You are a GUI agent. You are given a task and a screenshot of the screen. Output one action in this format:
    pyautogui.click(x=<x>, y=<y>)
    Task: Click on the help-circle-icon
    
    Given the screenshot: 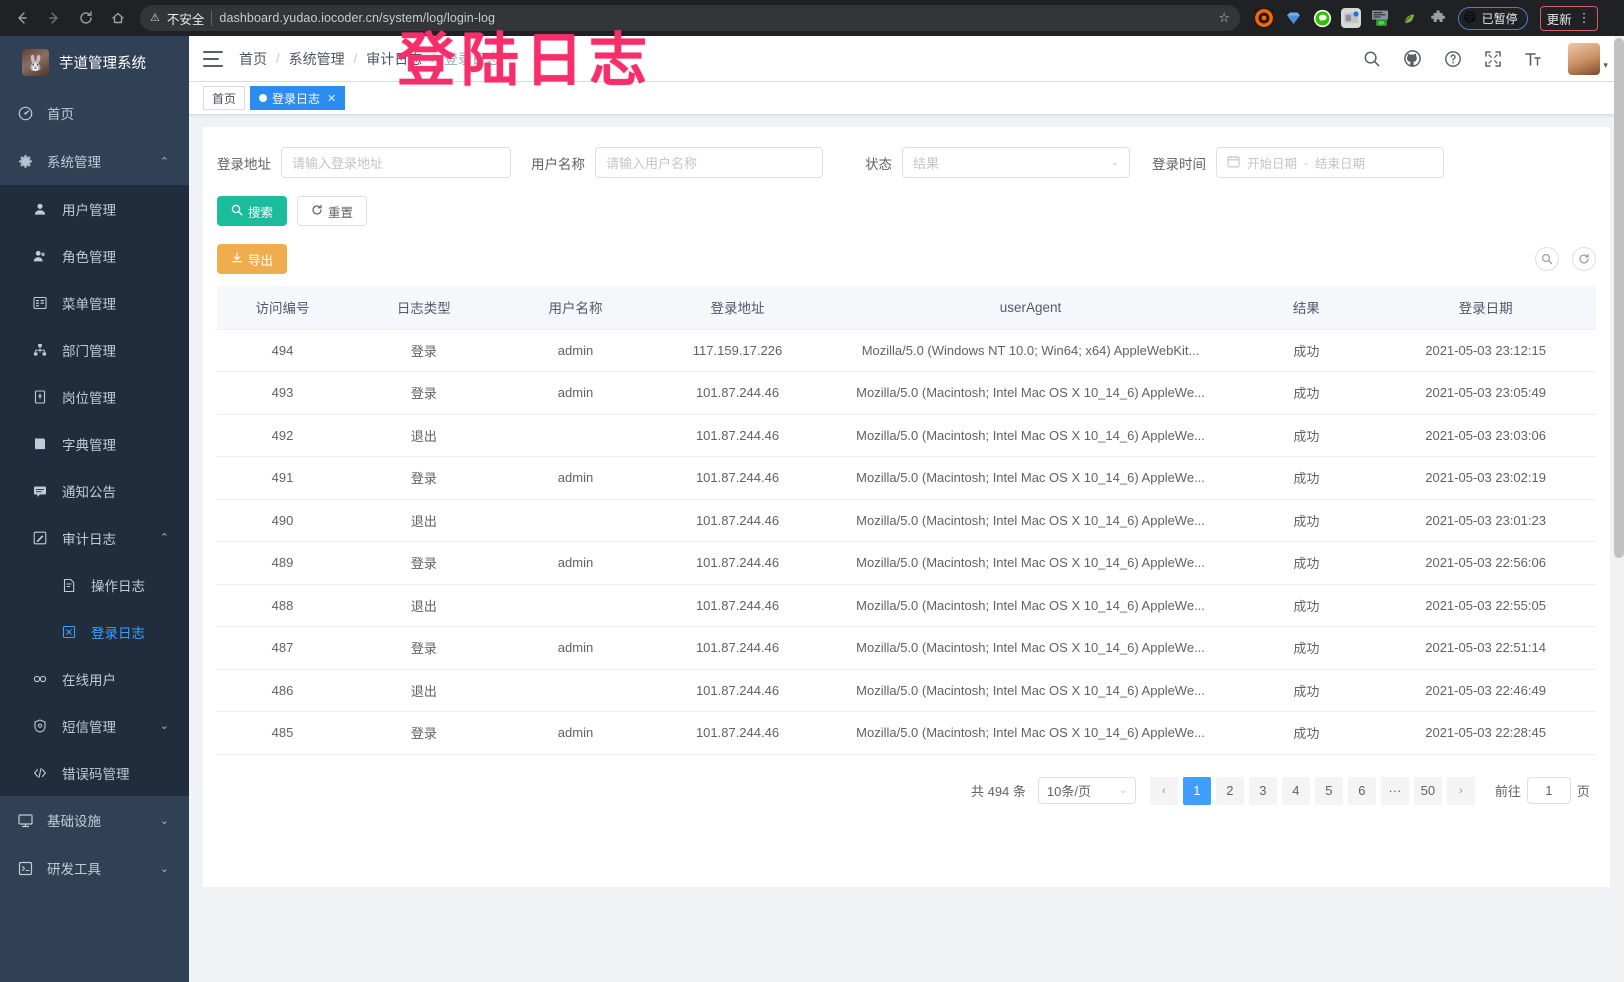 What is the action you would take?
    pyautogui.click(x=1453, y=59)
    